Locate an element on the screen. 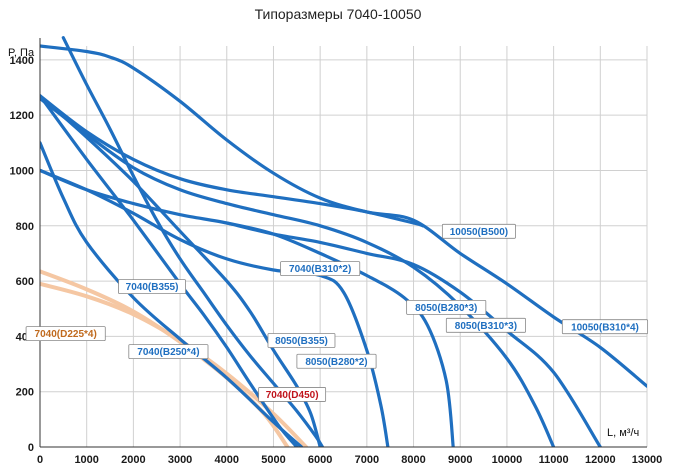 The width and height of the screenshot is (673, 473). series-label-text: 7040(D225*4) is located at coordinates (66, 334).